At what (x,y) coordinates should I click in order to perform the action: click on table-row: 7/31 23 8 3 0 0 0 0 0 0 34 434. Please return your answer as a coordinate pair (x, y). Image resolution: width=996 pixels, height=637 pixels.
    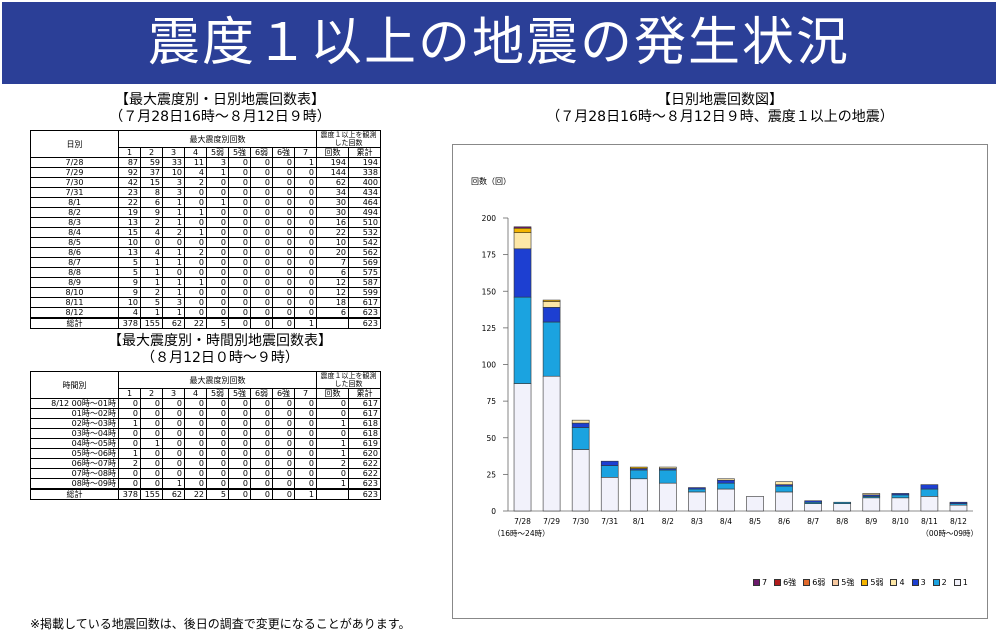
    Looking at the image, I should click on (205, 192).